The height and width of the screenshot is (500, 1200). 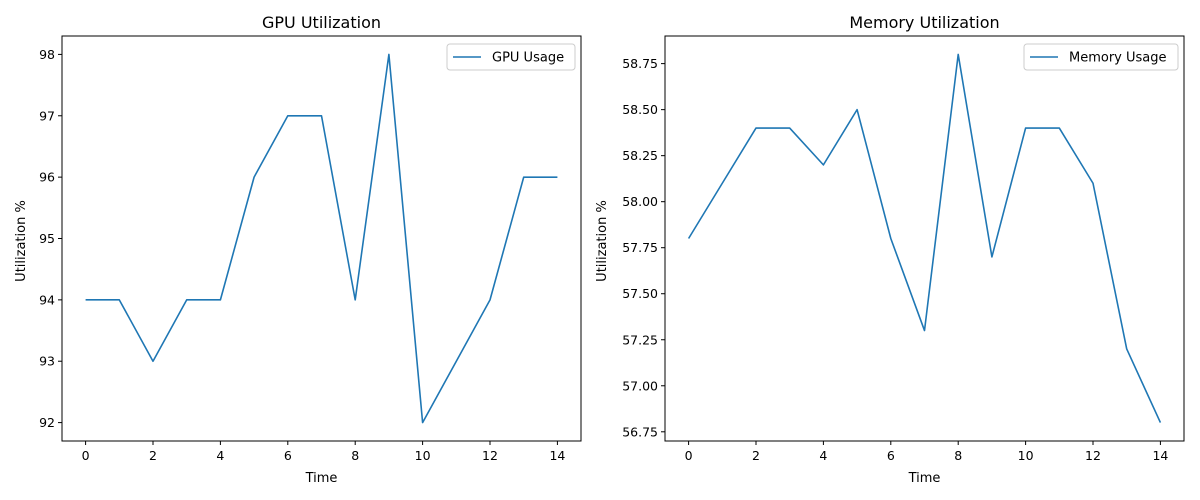 I want to click on memory-x-tick-label: 6, so click(x=891, y=455).